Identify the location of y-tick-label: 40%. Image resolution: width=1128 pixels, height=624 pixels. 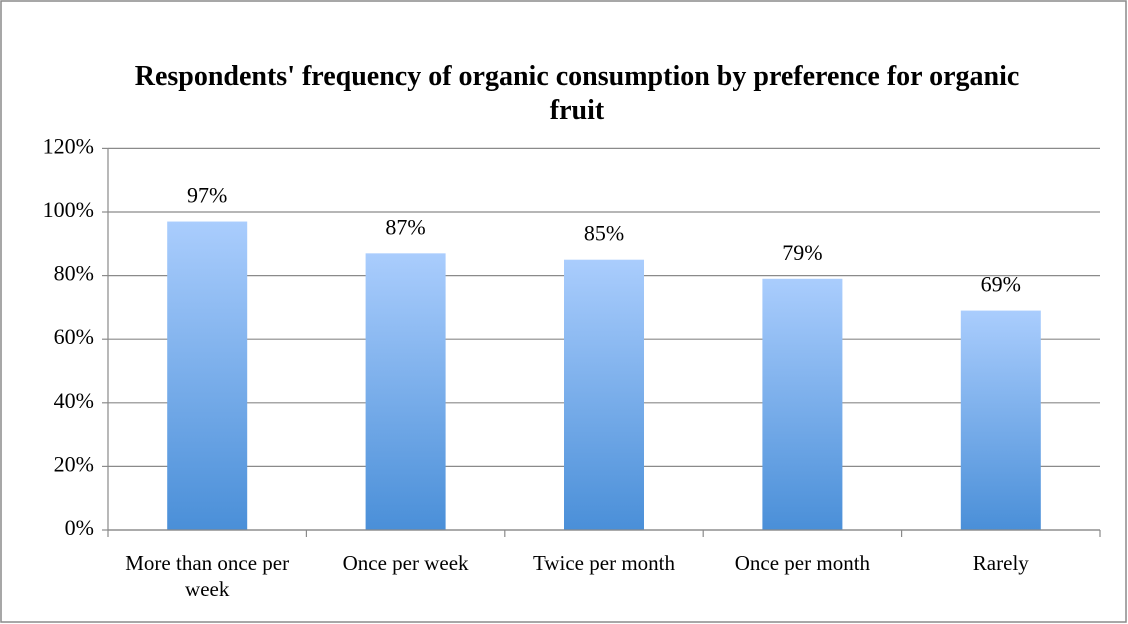
(74, 400).